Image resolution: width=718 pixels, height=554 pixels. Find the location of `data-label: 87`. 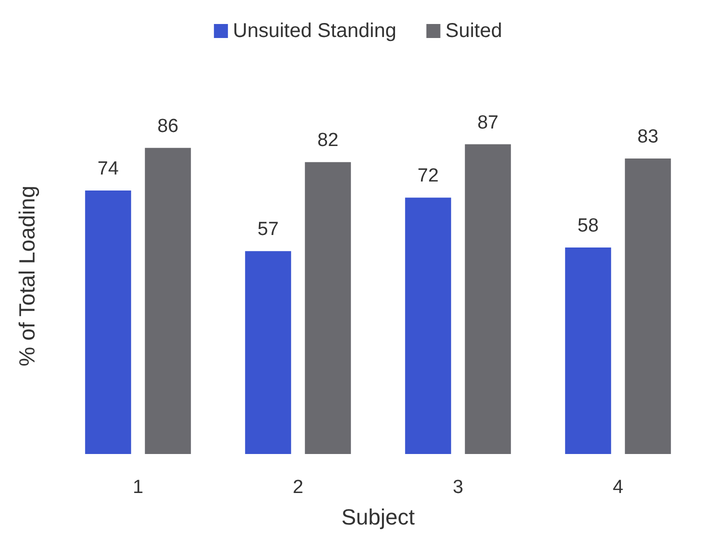

data-label: 87 is located at coordinates (487, 123).